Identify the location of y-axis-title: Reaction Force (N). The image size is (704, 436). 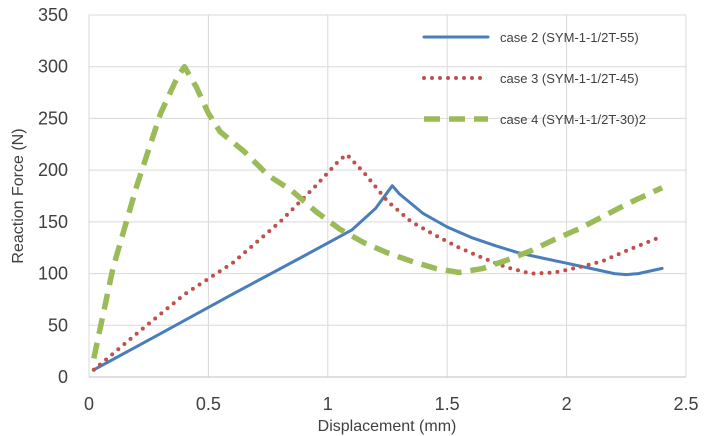
(18, 195).